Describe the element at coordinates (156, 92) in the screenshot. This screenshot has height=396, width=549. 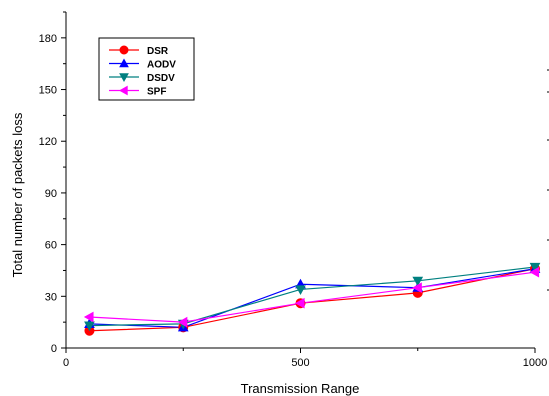
I see `legend-label-spf: SPF` at that location.